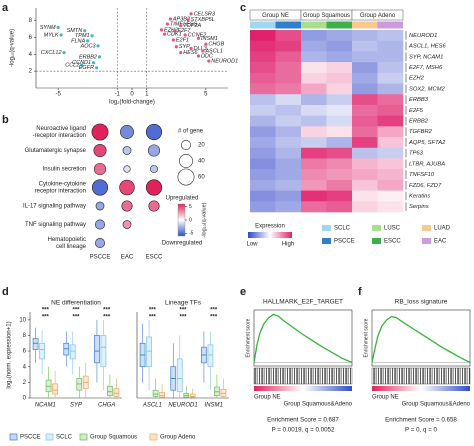 This screenshot has height=446, width=474. What do you see at coordinates (182, 40) in the screenshot?
I see `point-label: E2F1` at bounding box center [182, 40].